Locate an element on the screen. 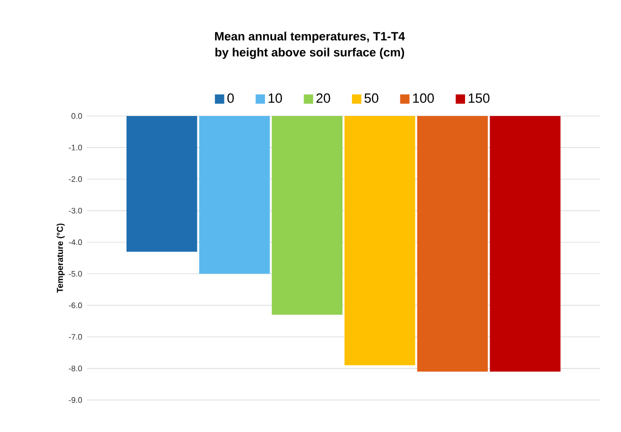  y-tick-label: -4.0 is located at coordinates (75, 242).